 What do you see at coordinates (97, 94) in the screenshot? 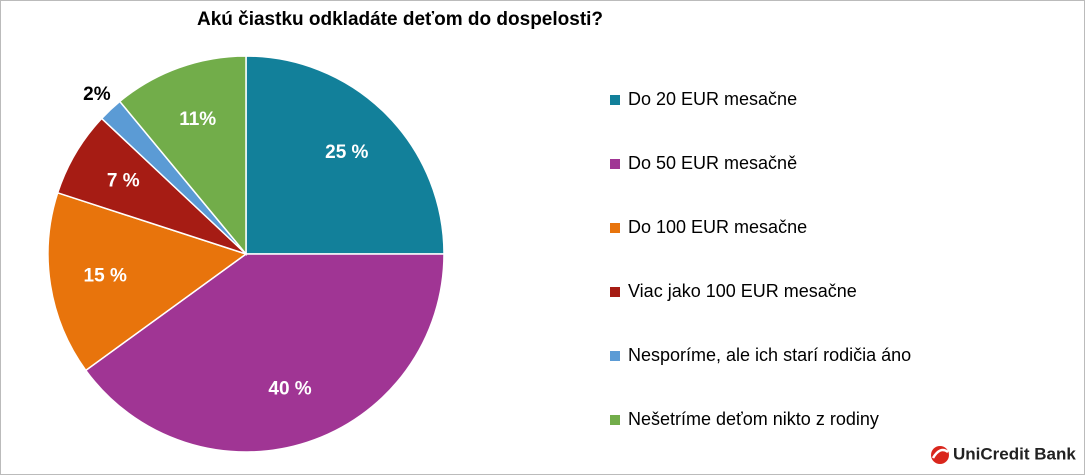
I see `value-label: 2%` at bounding box center [97, 94].